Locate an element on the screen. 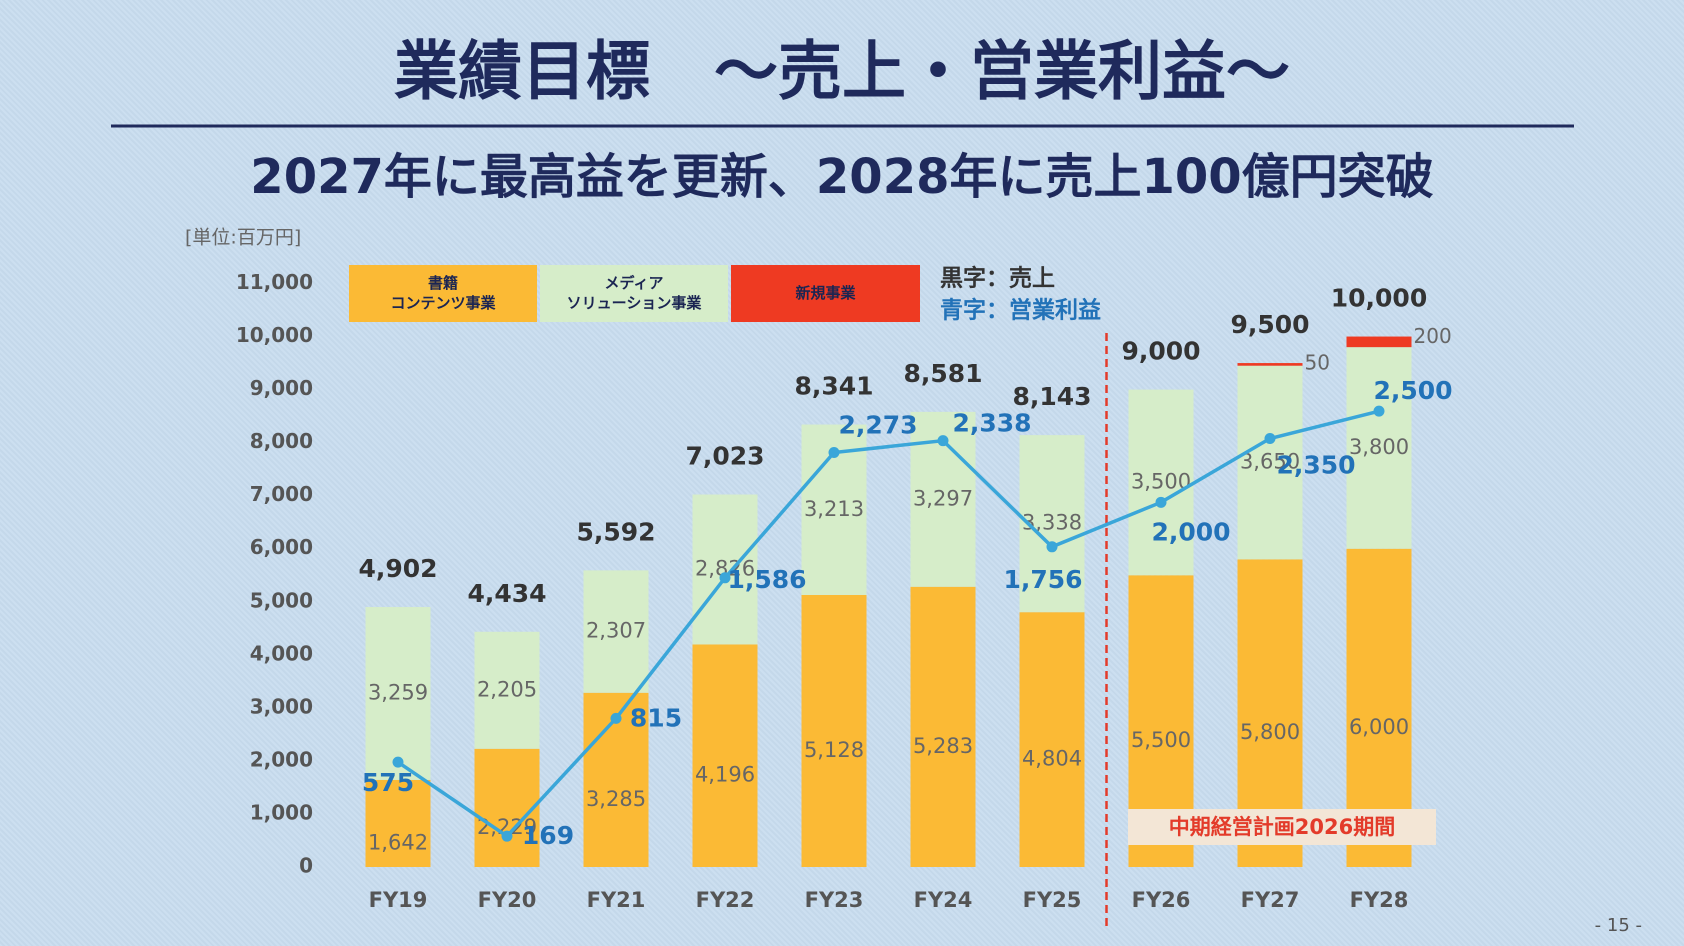 The width and height of the screenshot is (1684, 946). profit-label: 575 is located at coordinates (388, 782).